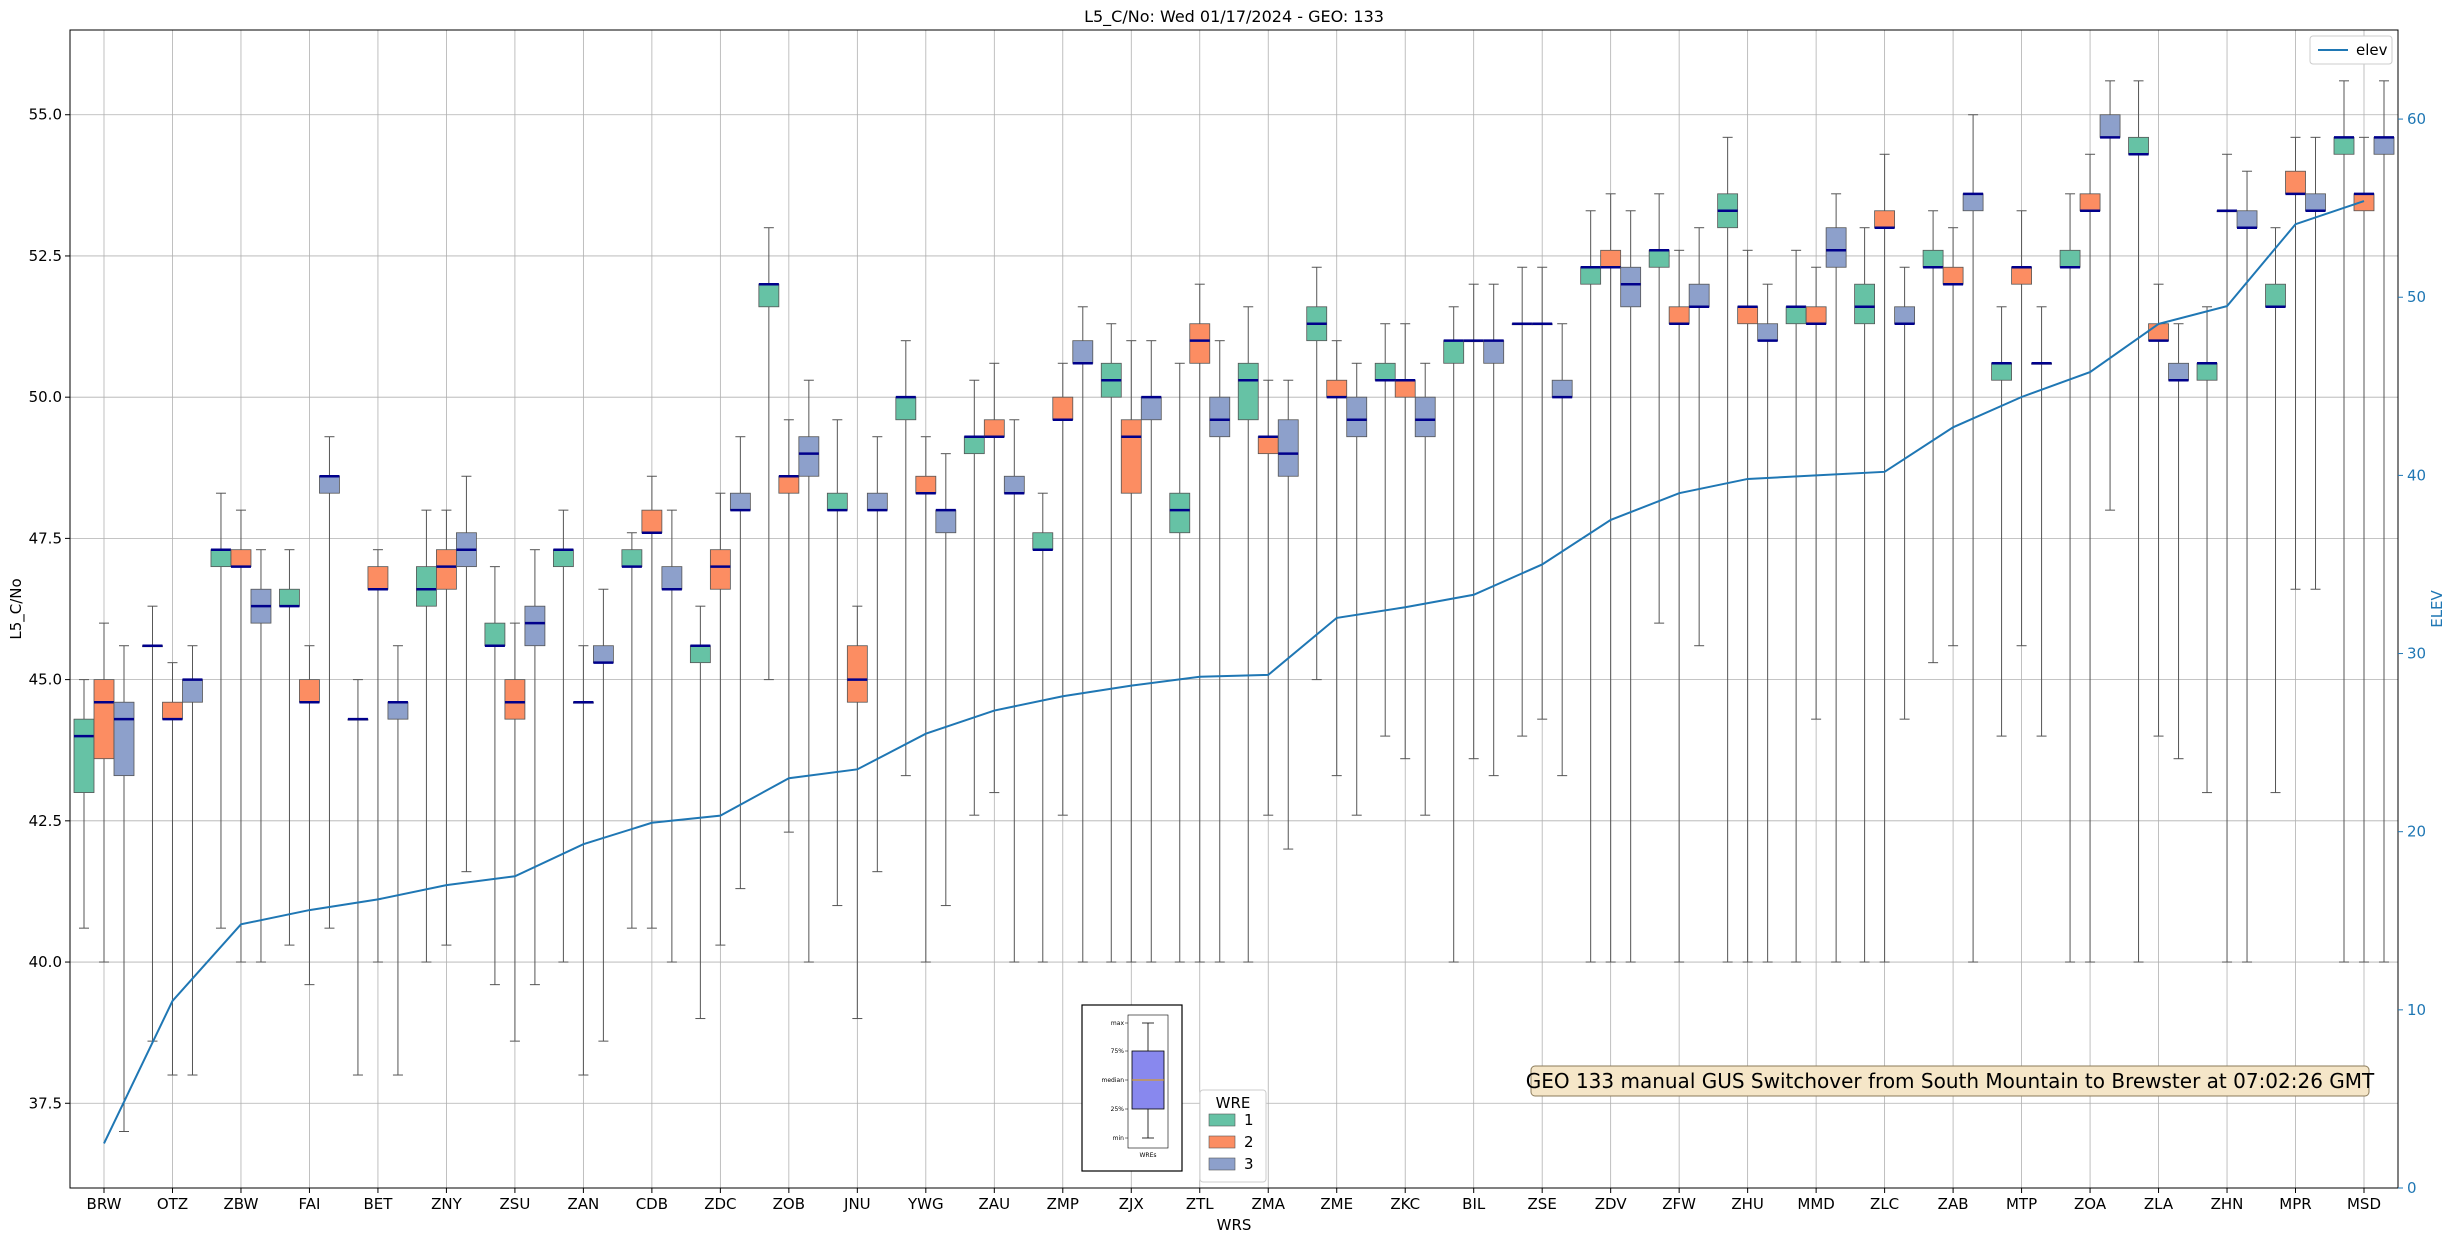  What do you see at coordinates (45, 680) in the screenshot?
I see `y-tick-label: 45.0` at bounding box center [45, 680].